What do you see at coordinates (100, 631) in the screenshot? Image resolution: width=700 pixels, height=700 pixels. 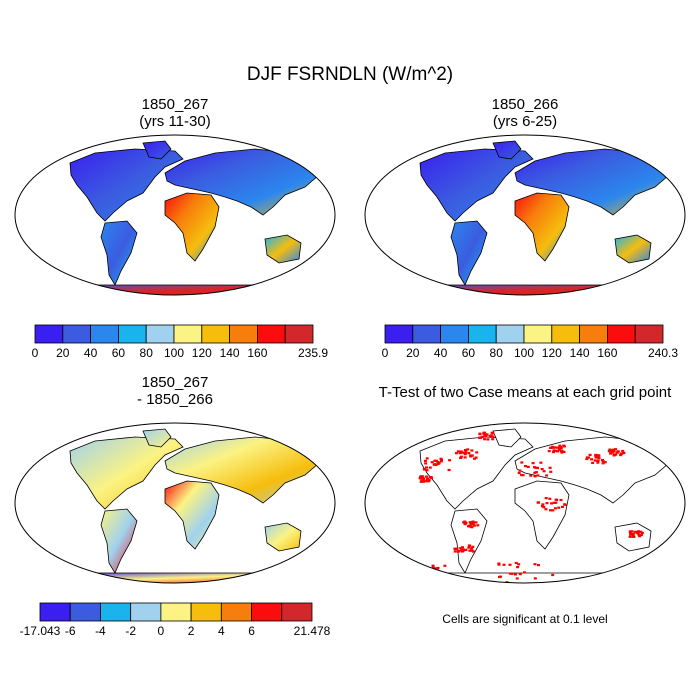 I see `colorbar-tick-label: -4` at bounding box center [100, 631].